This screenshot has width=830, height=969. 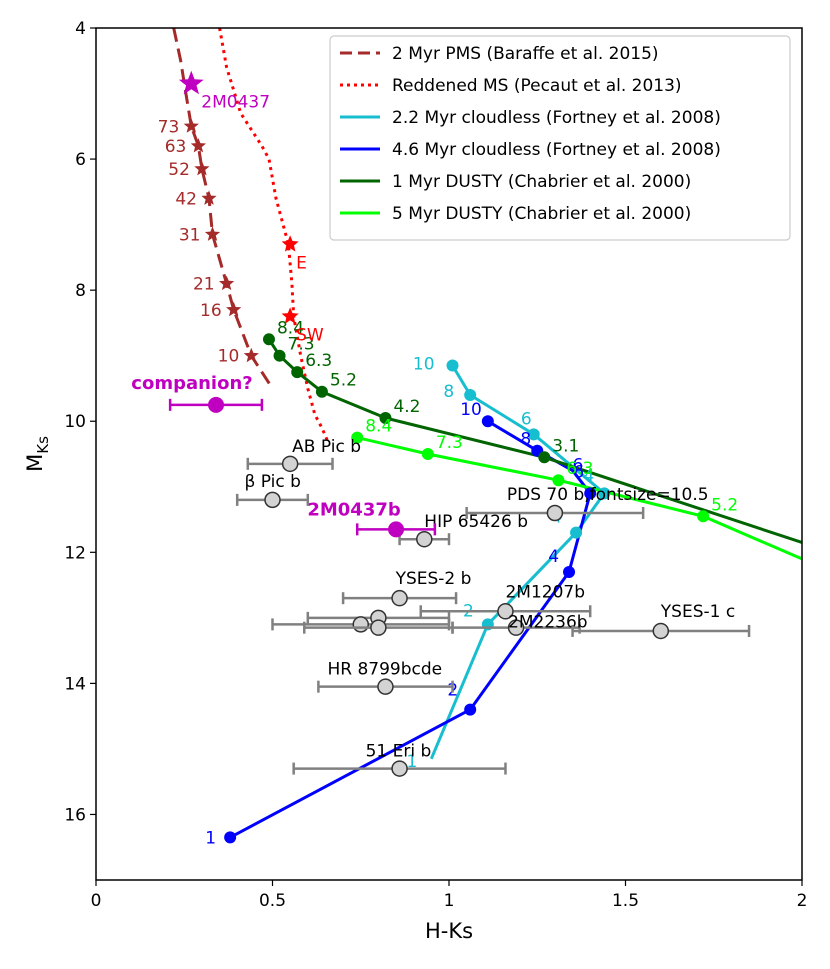 What do you see at coordinates (556, 118) in the screenshot?
I see `legend-label-2: 2.2 Myr cloudless (Fortney et al. 2008)` at bounding box center [556, 118].